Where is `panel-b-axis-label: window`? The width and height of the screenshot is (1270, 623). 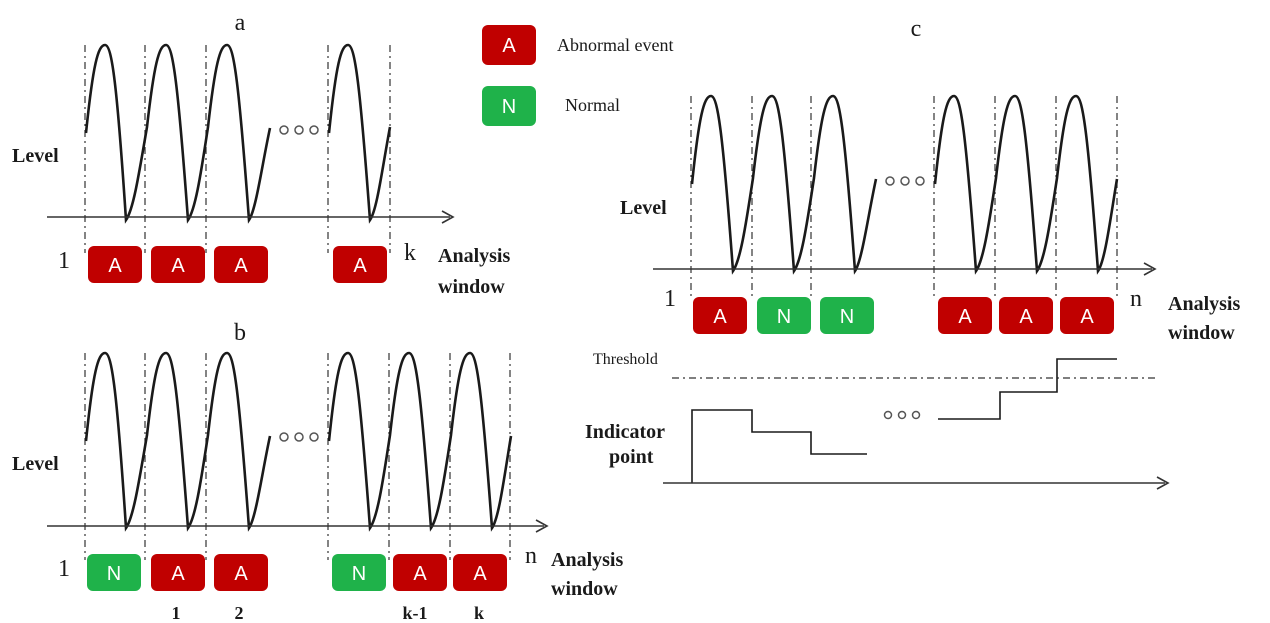
panel-b-axis-label: window is located at coordinates (584, 589).